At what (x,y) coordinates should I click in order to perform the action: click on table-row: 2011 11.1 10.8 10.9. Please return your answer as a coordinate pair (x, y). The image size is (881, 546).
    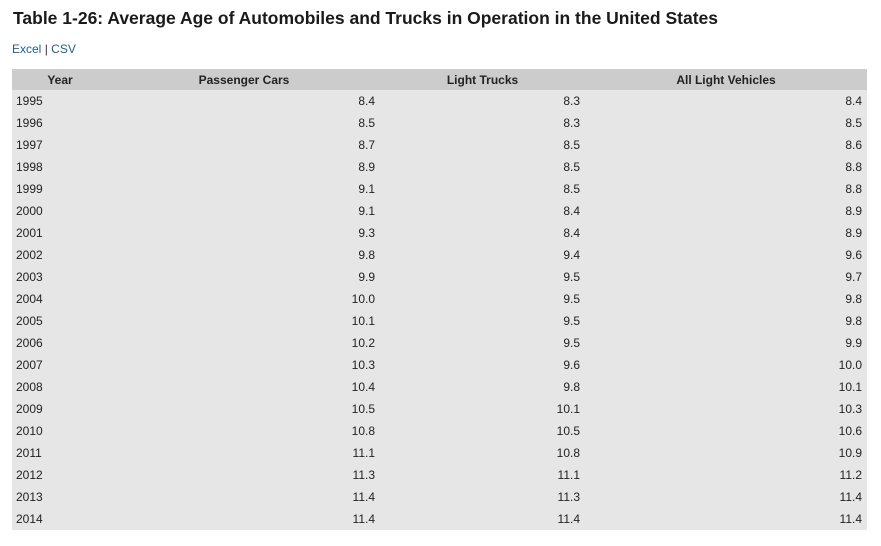
    Looking at the image, I should click on (439, 453).